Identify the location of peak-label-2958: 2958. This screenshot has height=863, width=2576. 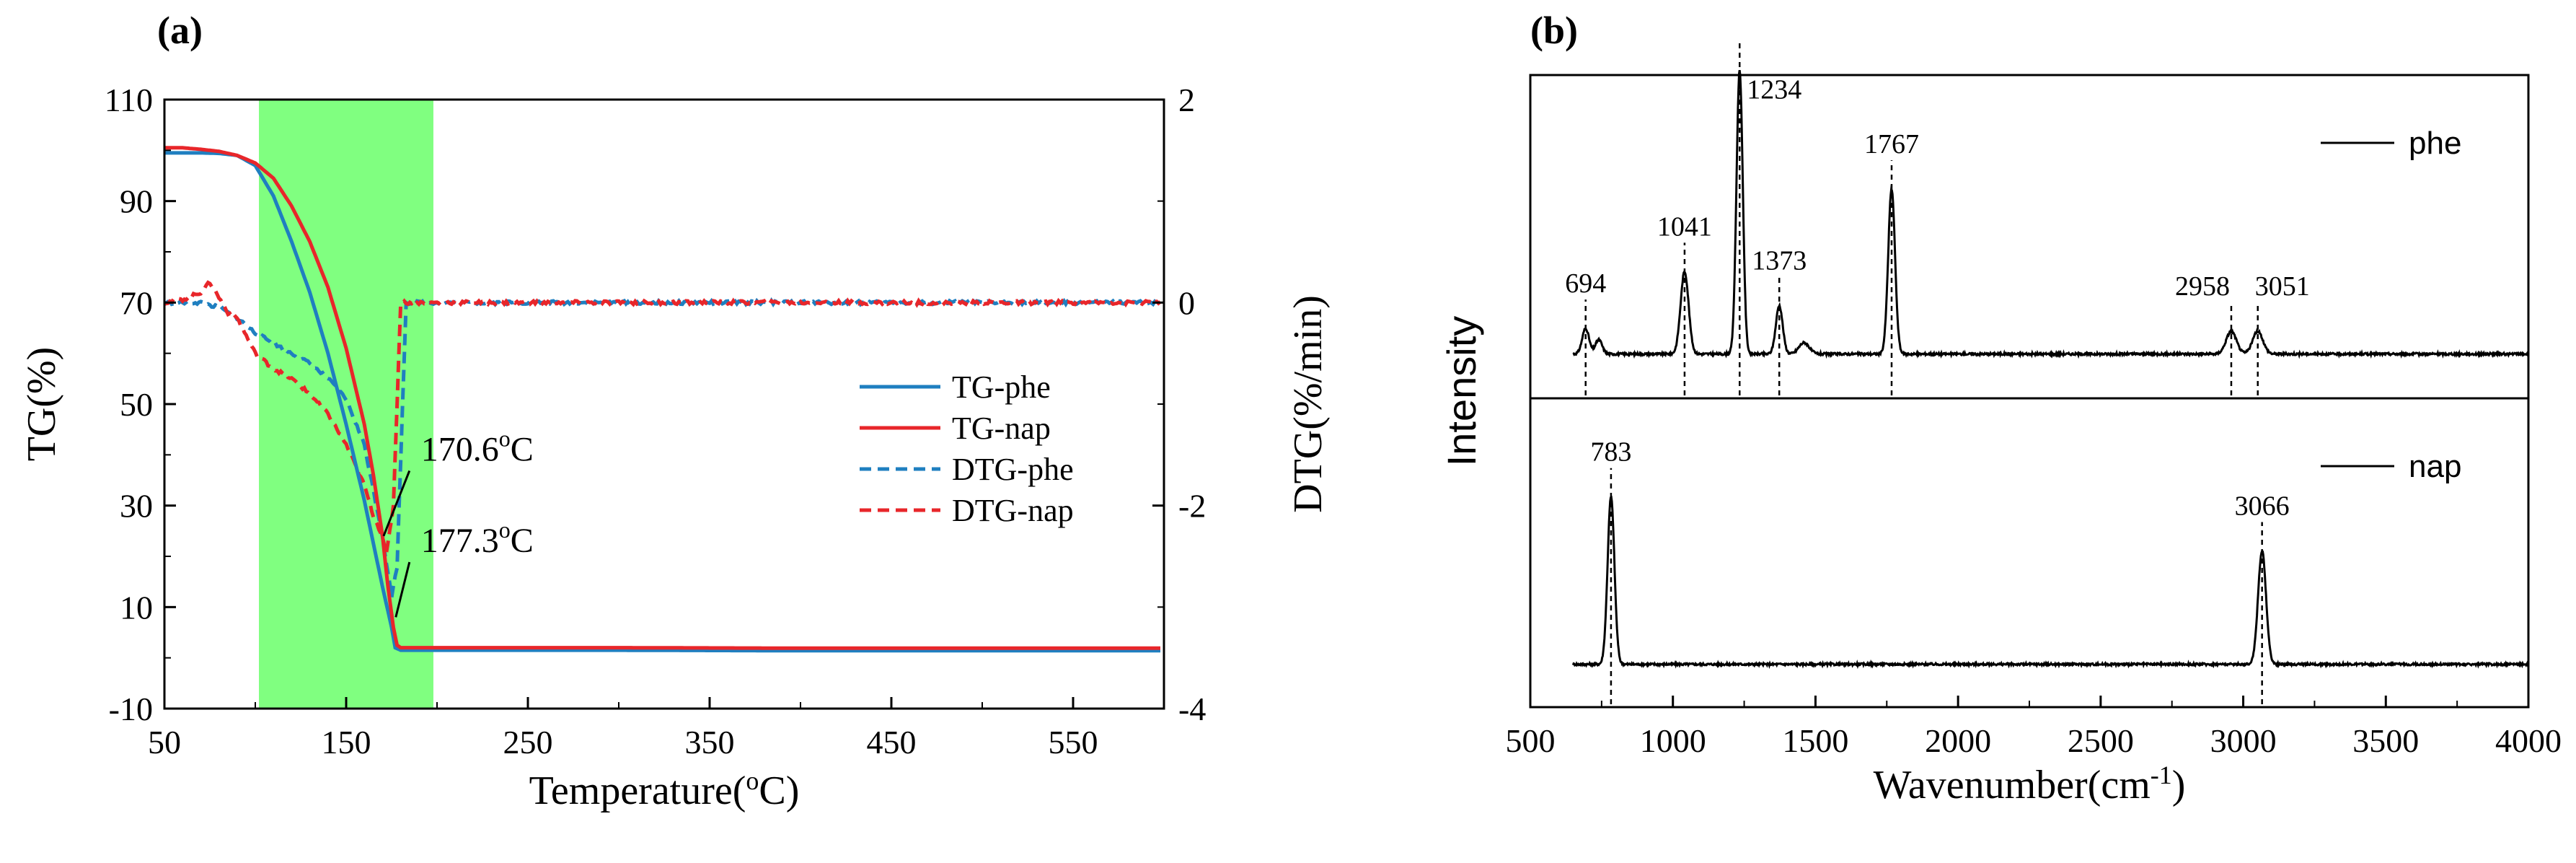
(2202, 287).